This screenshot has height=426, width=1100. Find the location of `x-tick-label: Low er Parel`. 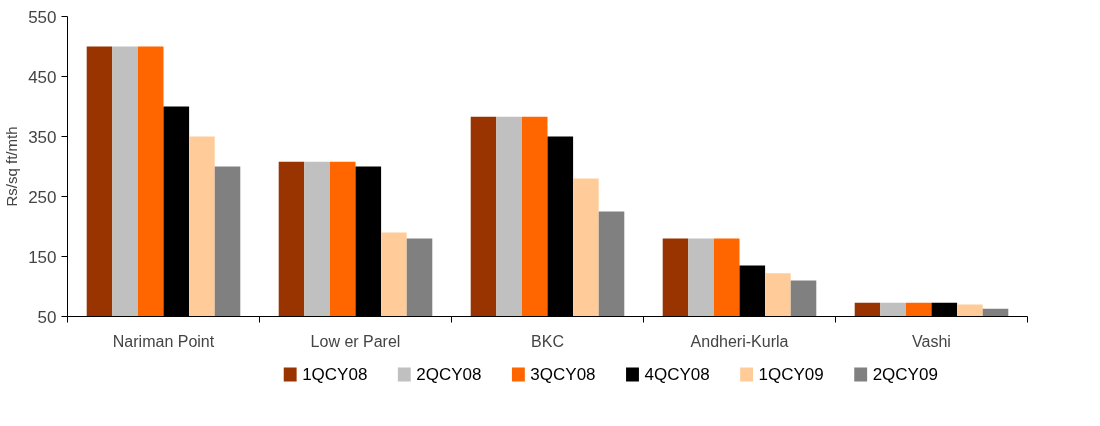

x-tick-label: Low er Parel is located at coordinates (355, 341).